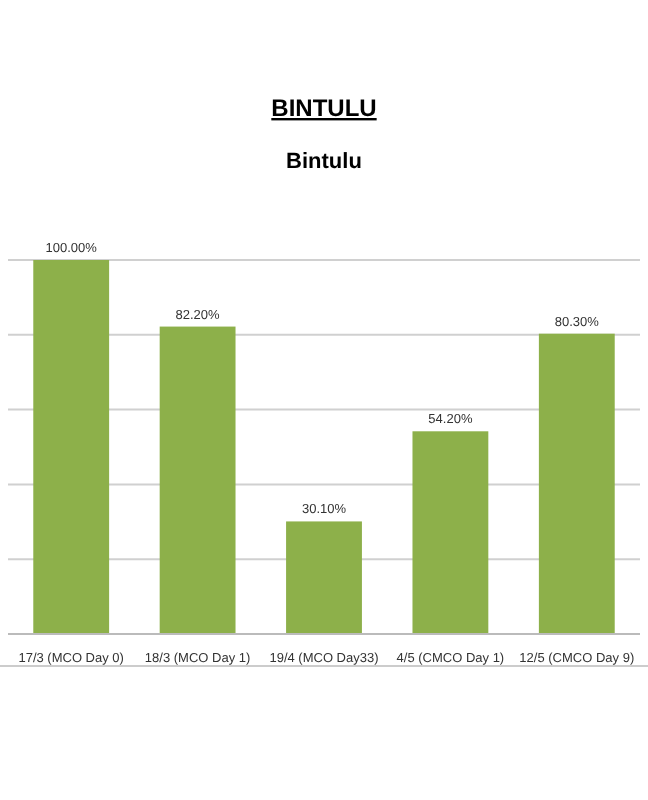 The width and height of the screenshot is (648, 800). I want to click on chart-subtitle: Bintulu, so click(324, 162).